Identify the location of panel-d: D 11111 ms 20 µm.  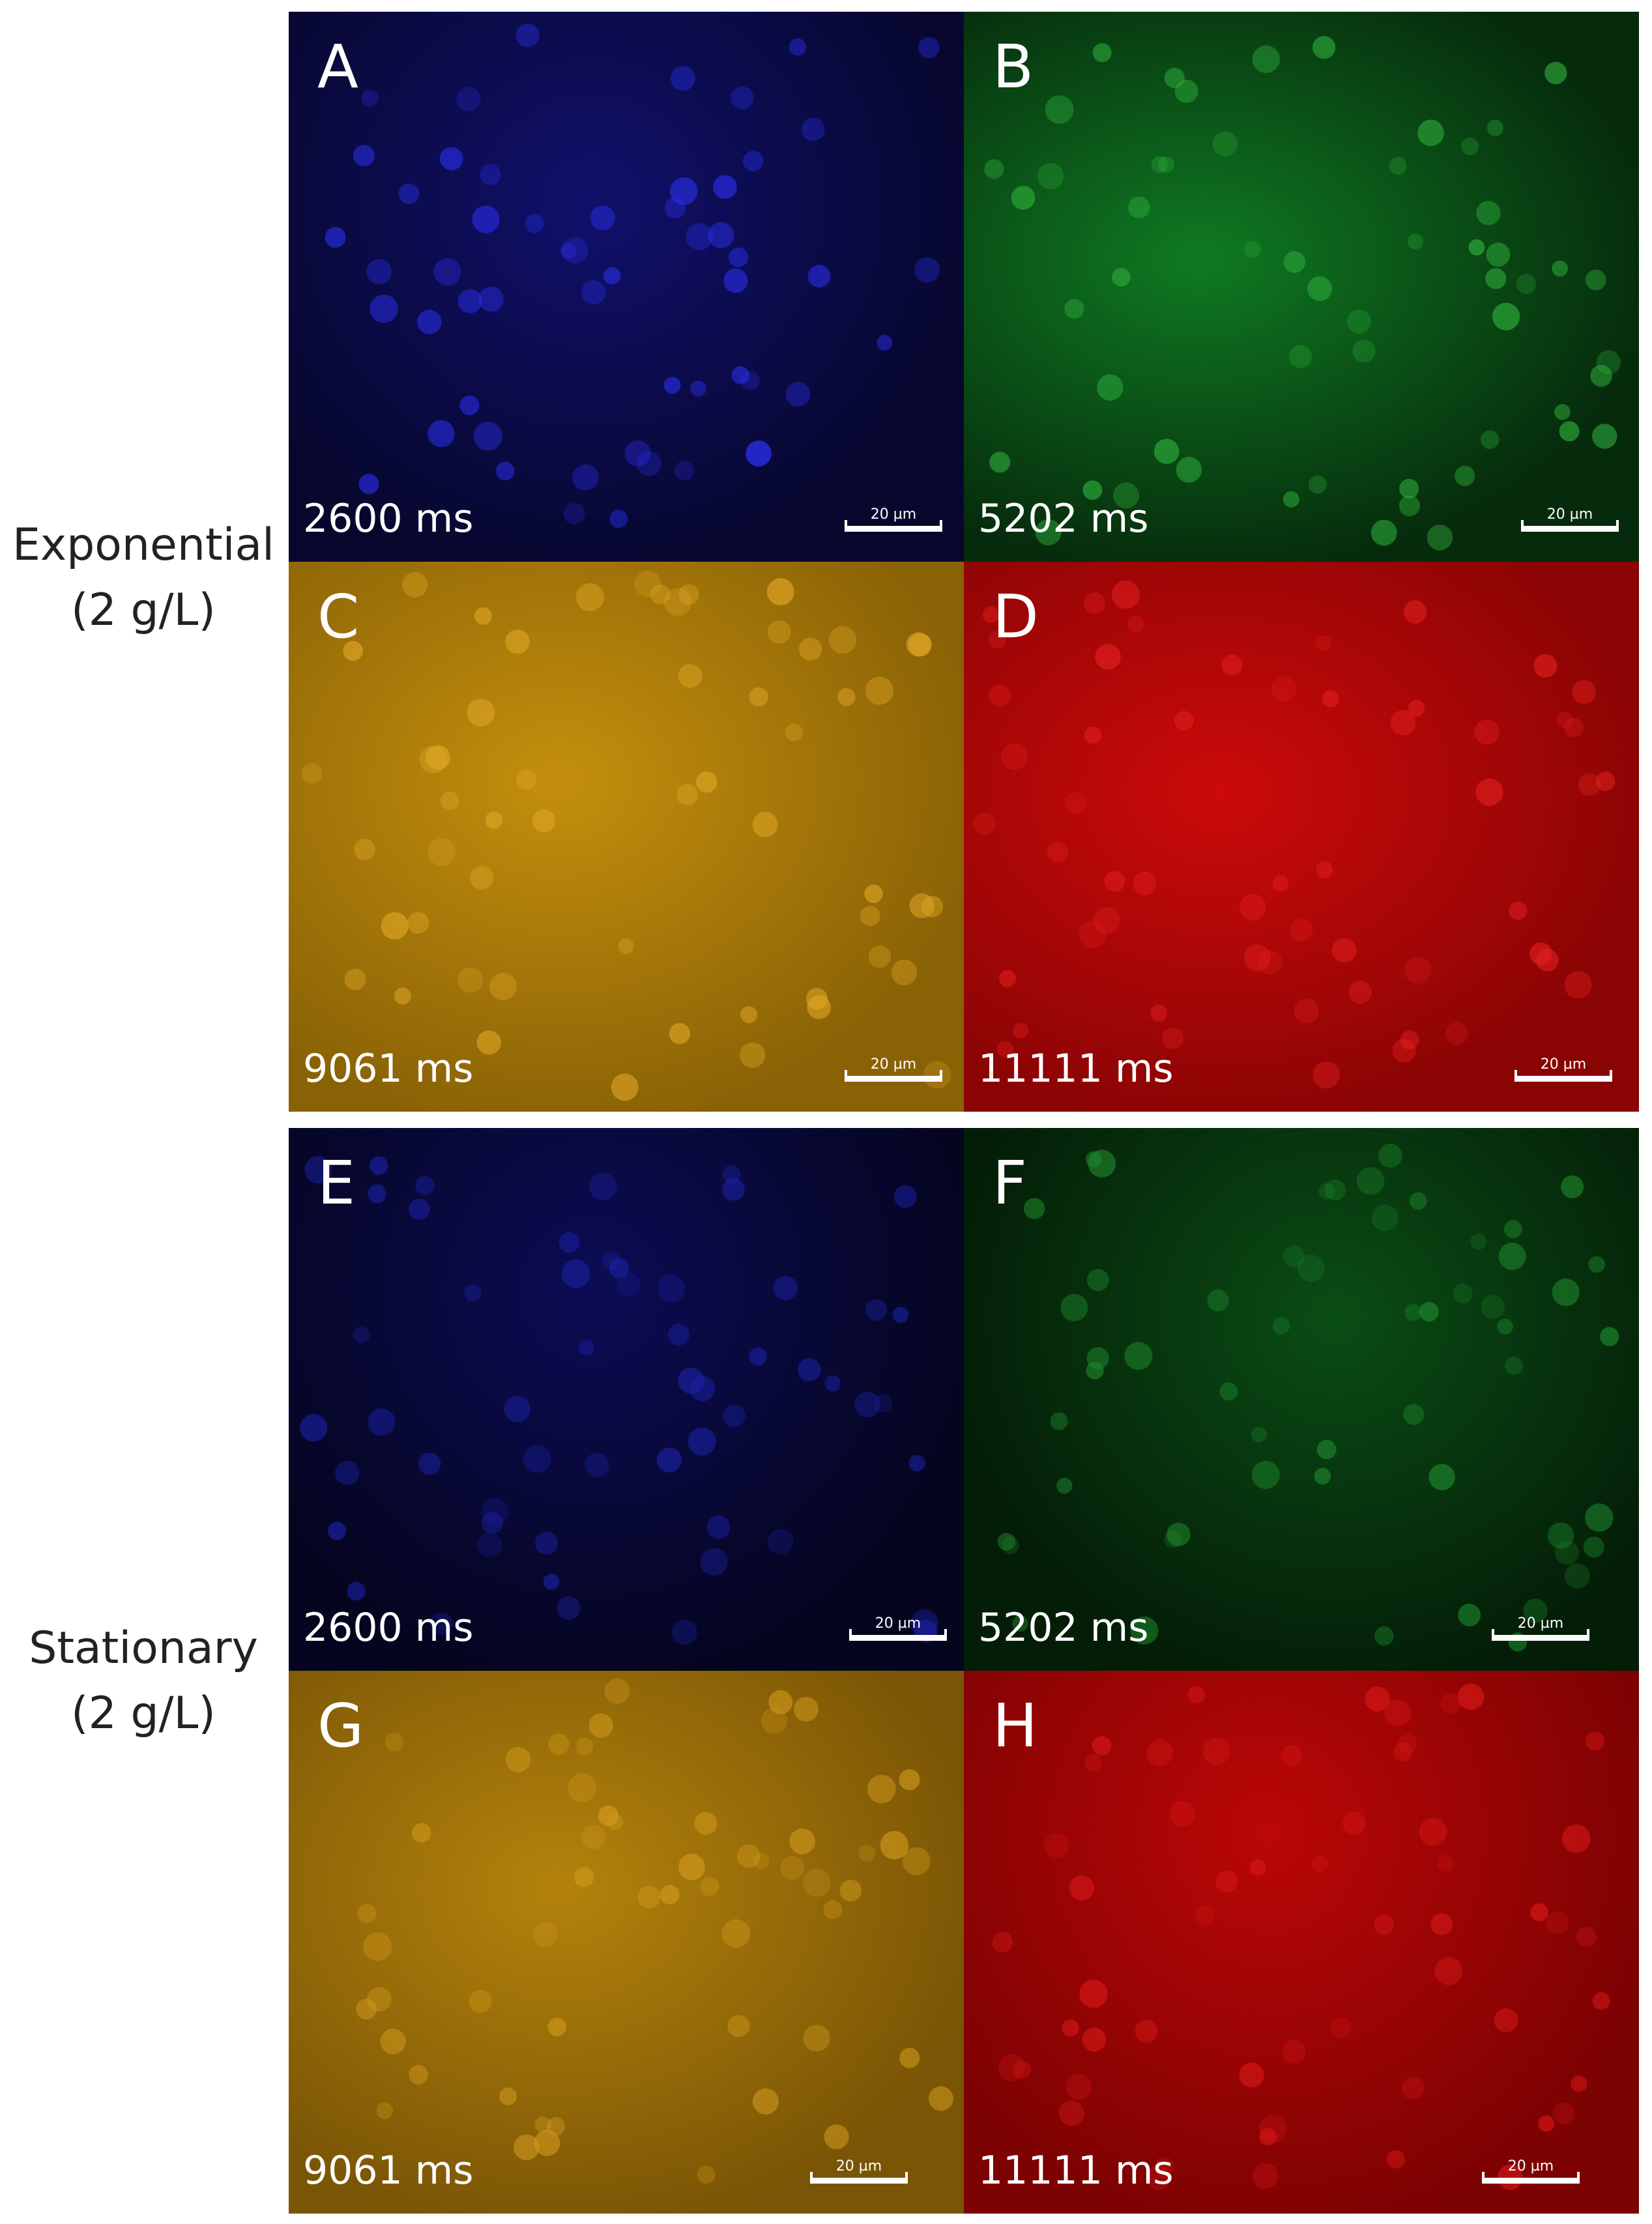
(1301, 837).